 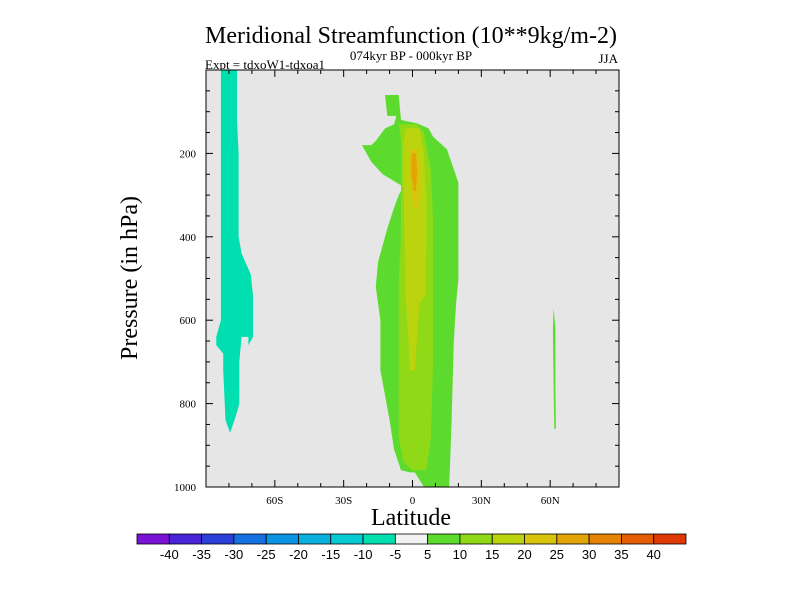 What do you see at coordinates (608, 58) in the screenshot?
I see `right-subtitle: JJA` at bounding box center [608, 58].